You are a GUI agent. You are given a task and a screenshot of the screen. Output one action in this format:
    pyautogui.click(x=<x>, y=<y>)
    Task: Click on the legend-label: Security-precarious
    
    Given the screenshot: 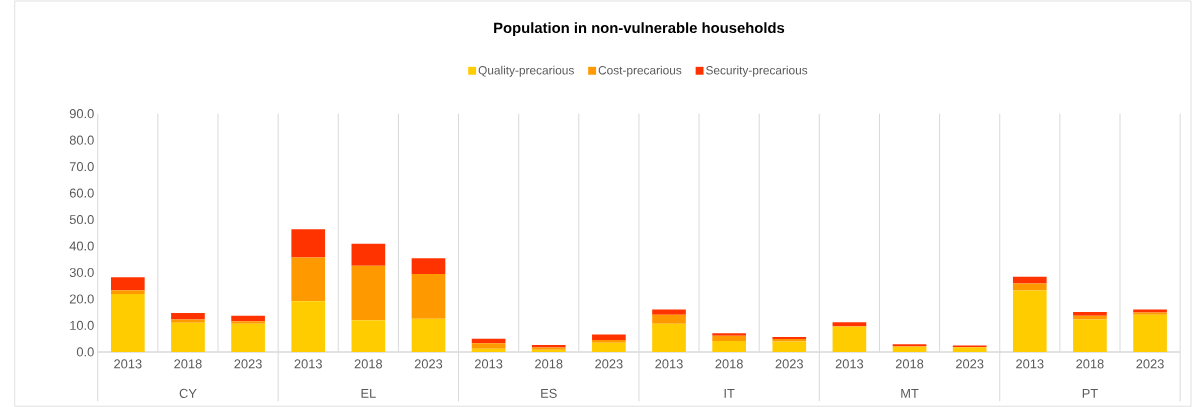 What is the action you would take?
    pyautogui.click(x=757, y=71)
    